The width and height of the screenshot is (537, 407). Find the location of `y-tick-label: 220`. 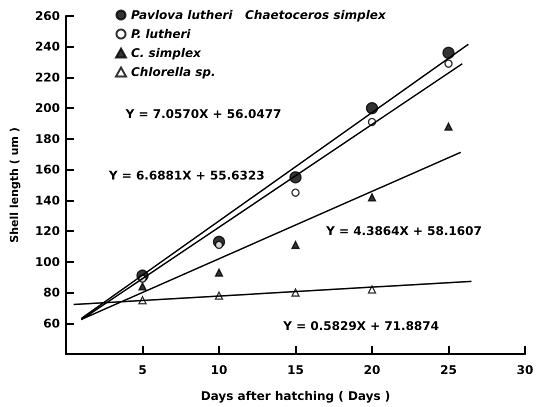

y-tick-label: 220 is located at coordinates (47, 77).